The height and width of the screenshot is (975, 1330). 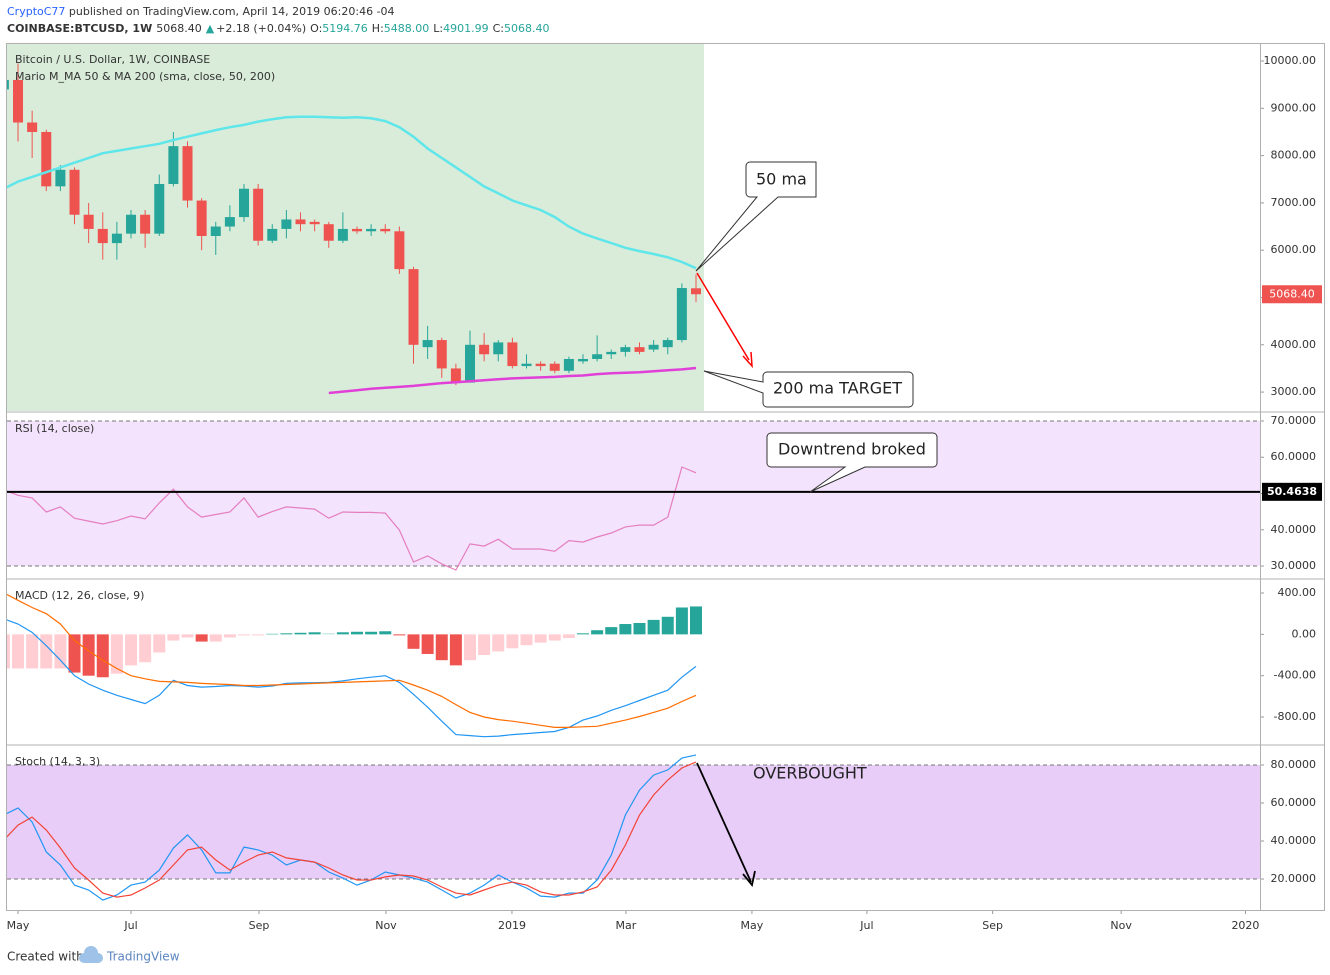 What do you see at coordinates (992, 925) in the screenshot?
I see `x-tick-label: Sep` at bounding box center [992, 925].